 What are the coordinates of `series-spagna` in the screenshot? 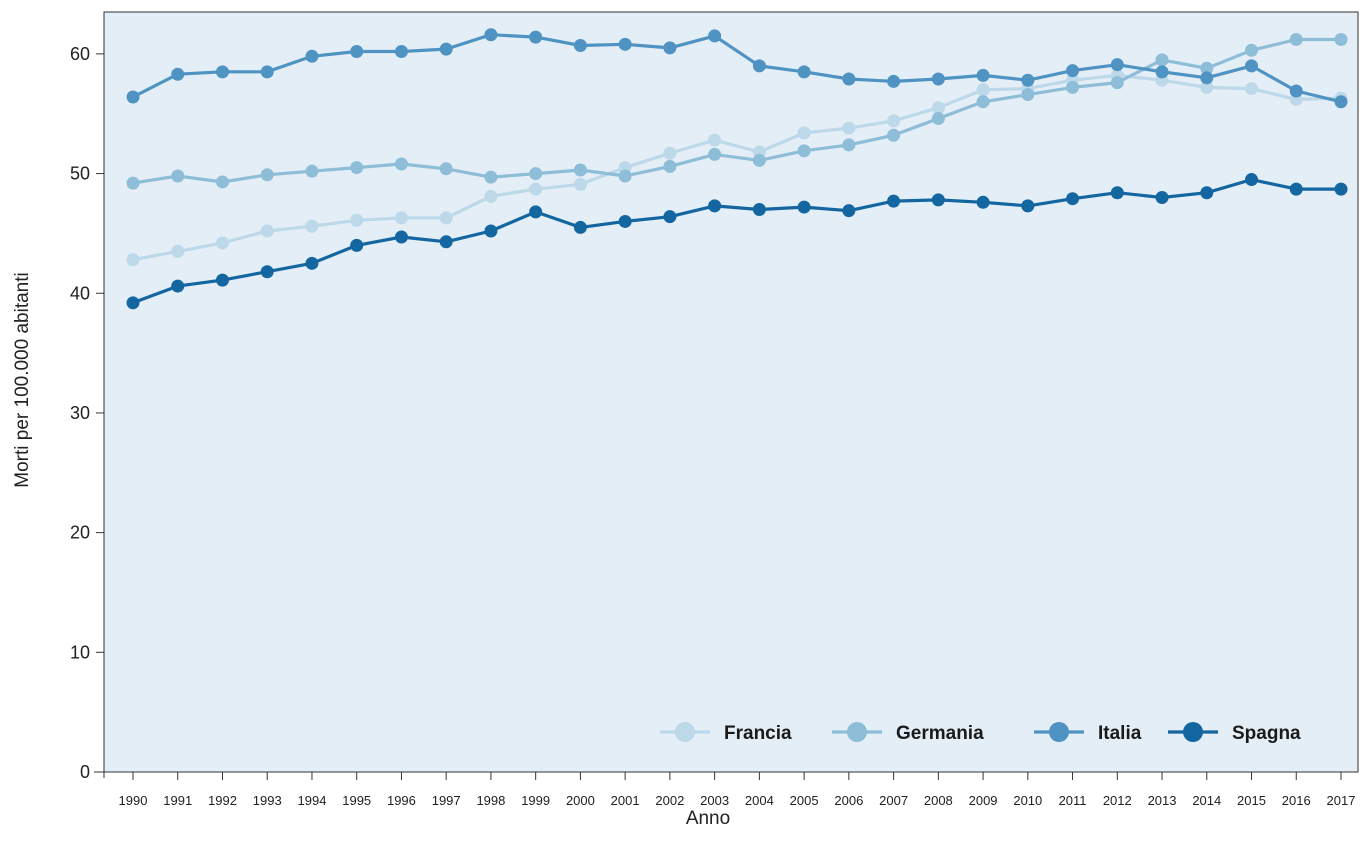 It's located at (737, 241).